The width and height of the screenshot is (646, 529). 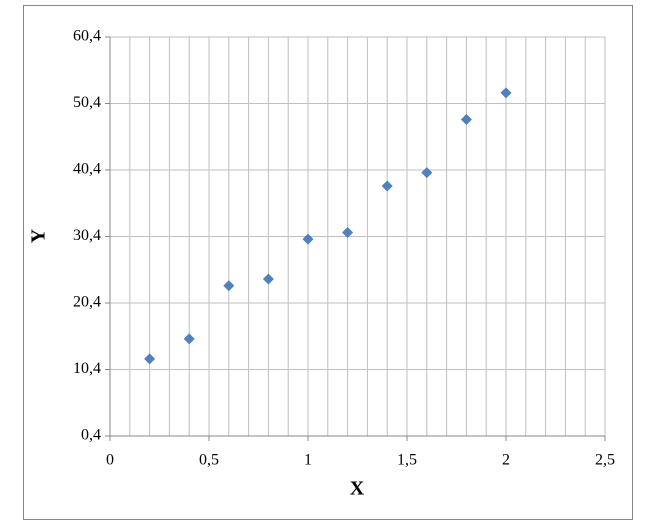 I want to click on y-tick-label: 30,4, so click(x=87, y=235).